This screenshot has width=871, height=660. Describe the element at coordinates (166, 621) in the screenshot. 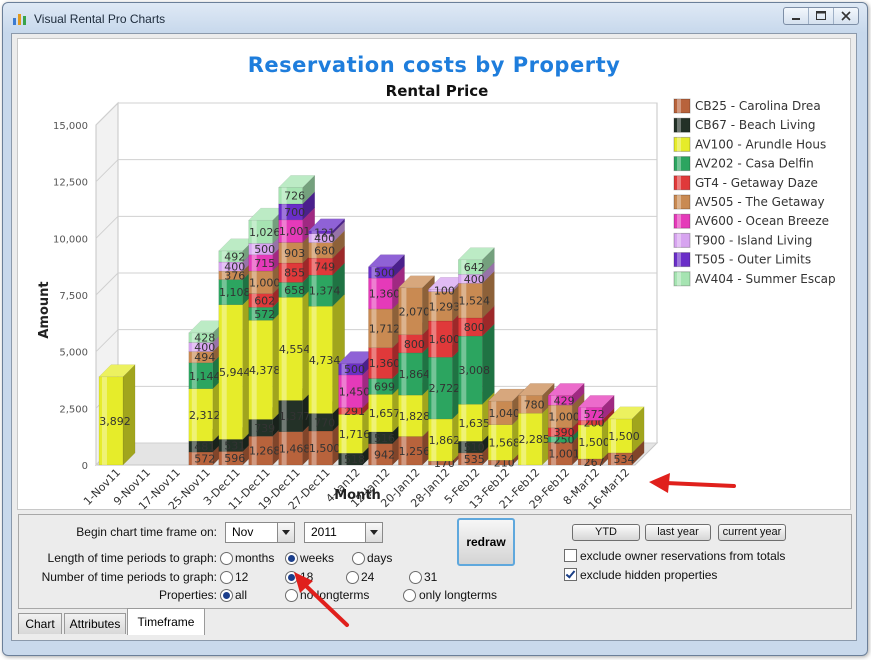

I see `tab-timeframe: Timeframe` at that location.